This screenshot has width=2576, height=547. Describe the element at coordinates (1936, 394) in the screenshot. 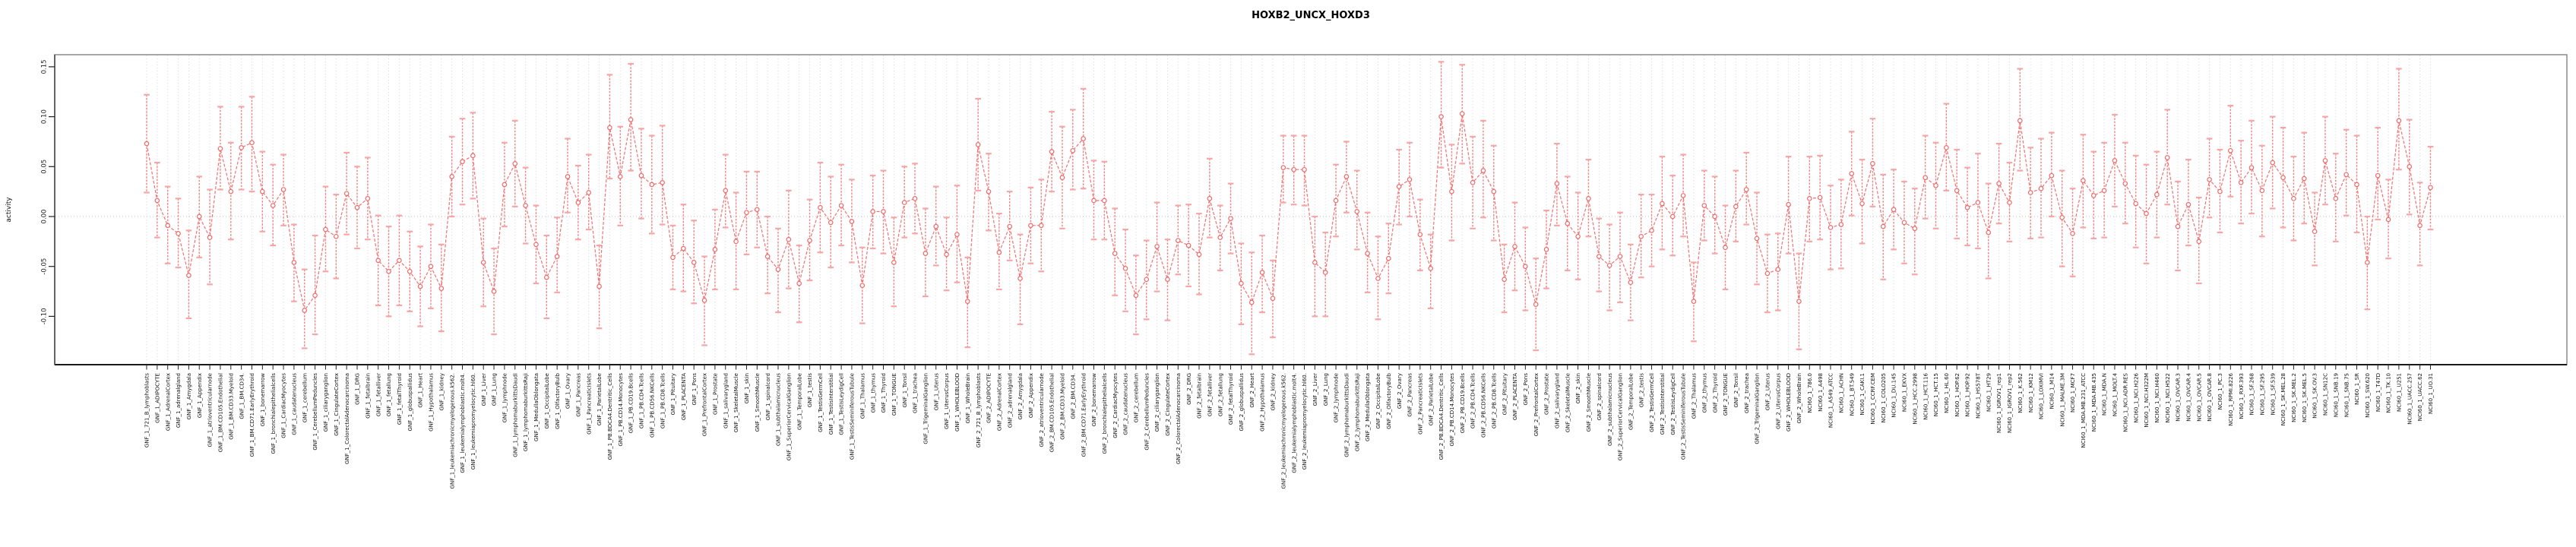

I see `x-tick-label: NCI60_1_HCT.15` at that location.